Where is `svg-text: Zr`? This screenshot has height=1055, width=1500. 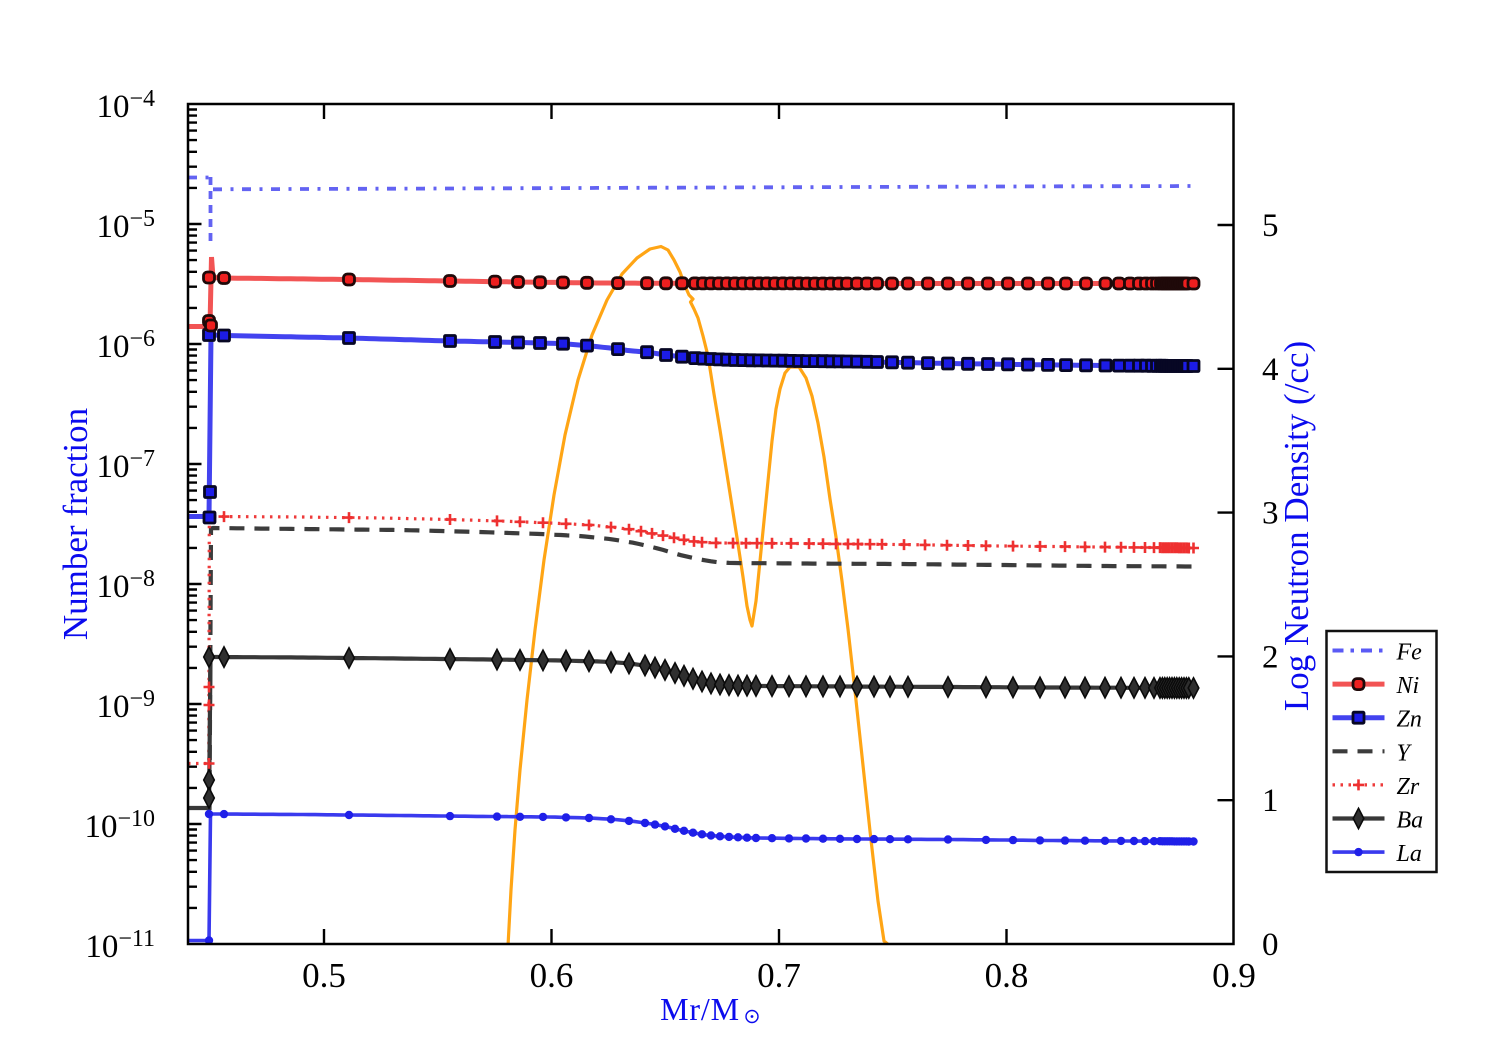
svg-text: Zr is located at coordinates (1408, 787).